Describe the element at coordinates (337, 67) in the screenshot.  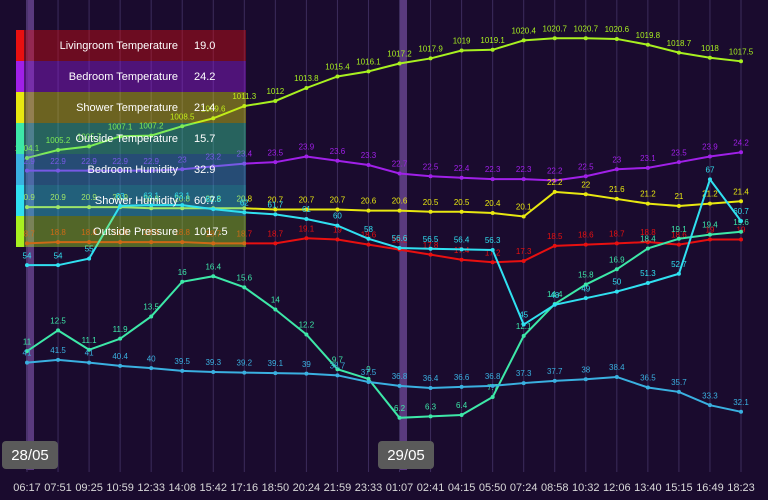
I see `data-label: 1015.4` at that location.